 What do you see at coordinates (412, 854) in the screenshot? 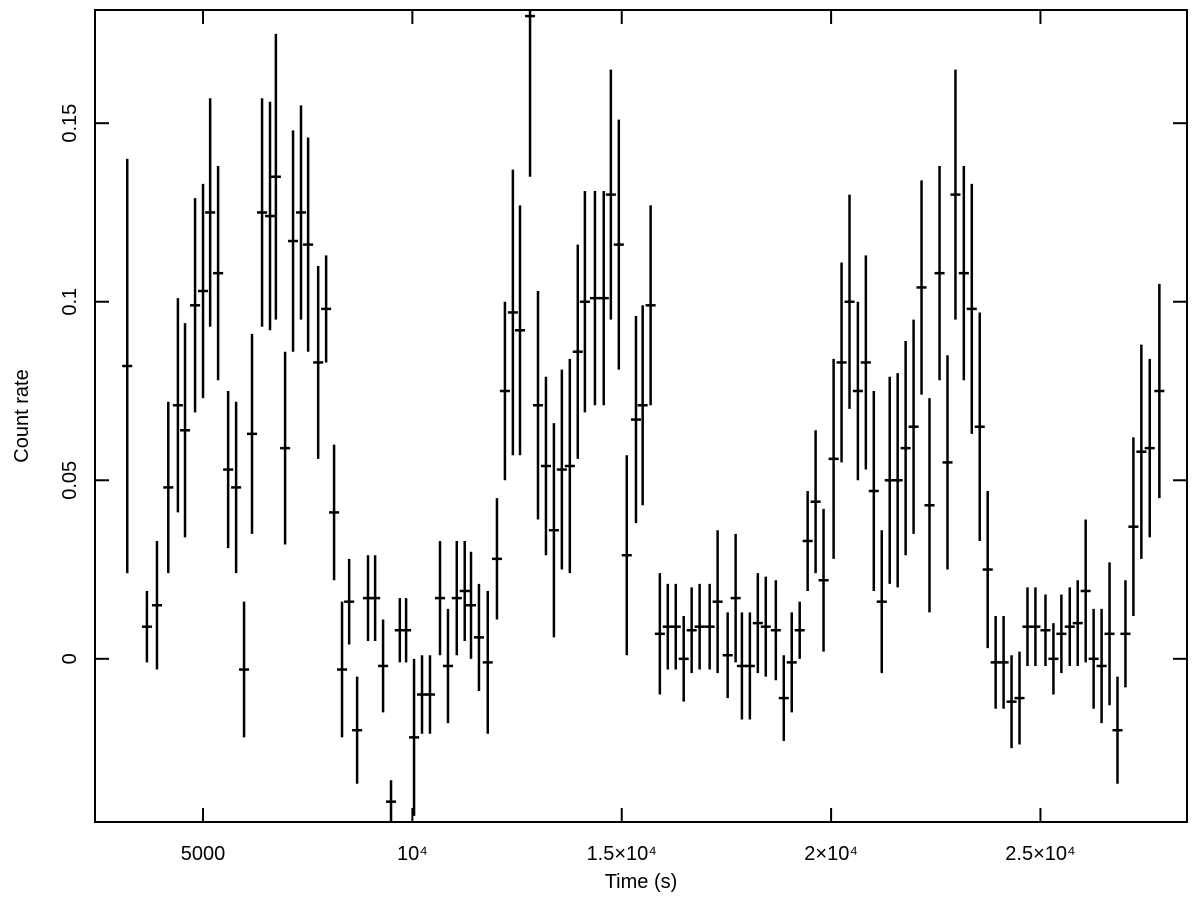
I see `x-tick-label: 10⁴` at bounding box center [412, 854].